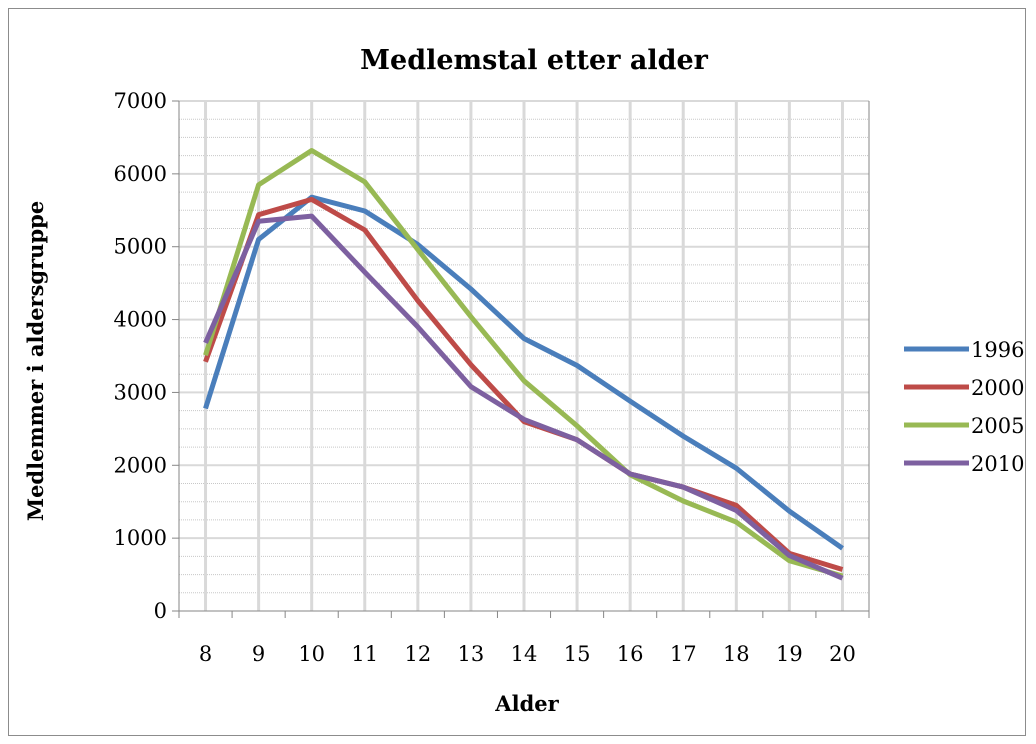 This screenshot has width=1036, height=744. I want to click on y-tick-label: 3000, so click(140, 392).